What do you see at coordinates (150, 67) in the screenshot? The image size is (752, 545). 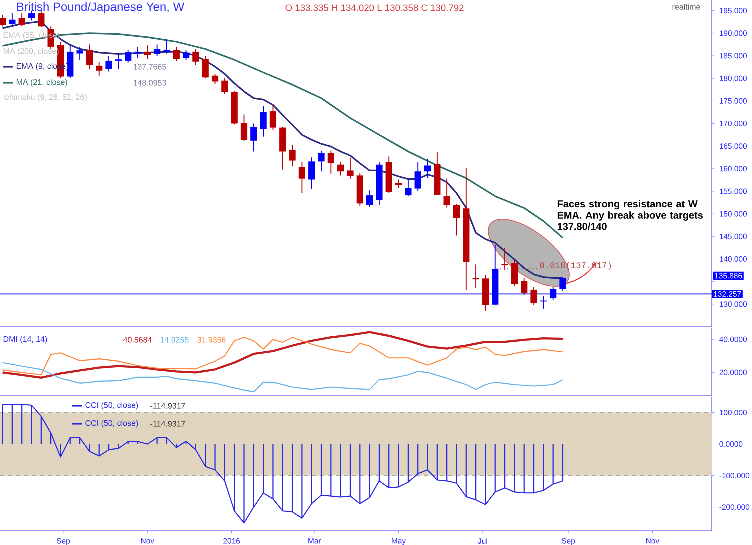 I see `annotation: 137.7665` at bounding box center [150, 67].